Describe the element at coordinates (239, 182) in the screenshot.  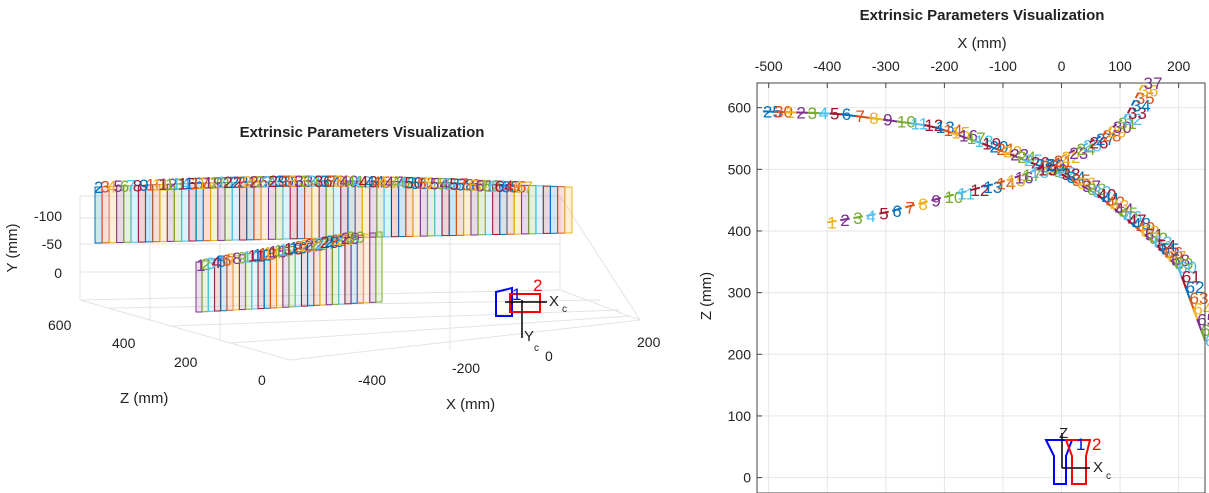
I see `upper-board-label: 23` at that location.